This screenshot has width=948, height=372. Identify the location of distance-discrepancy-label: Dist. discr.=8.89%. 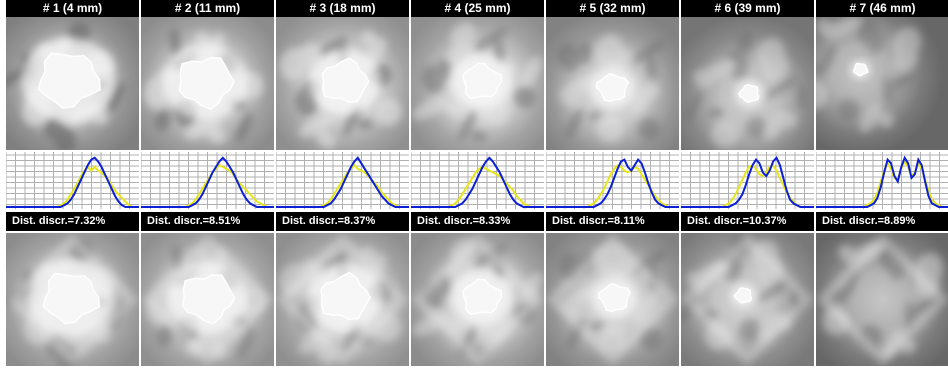
(882, 221).